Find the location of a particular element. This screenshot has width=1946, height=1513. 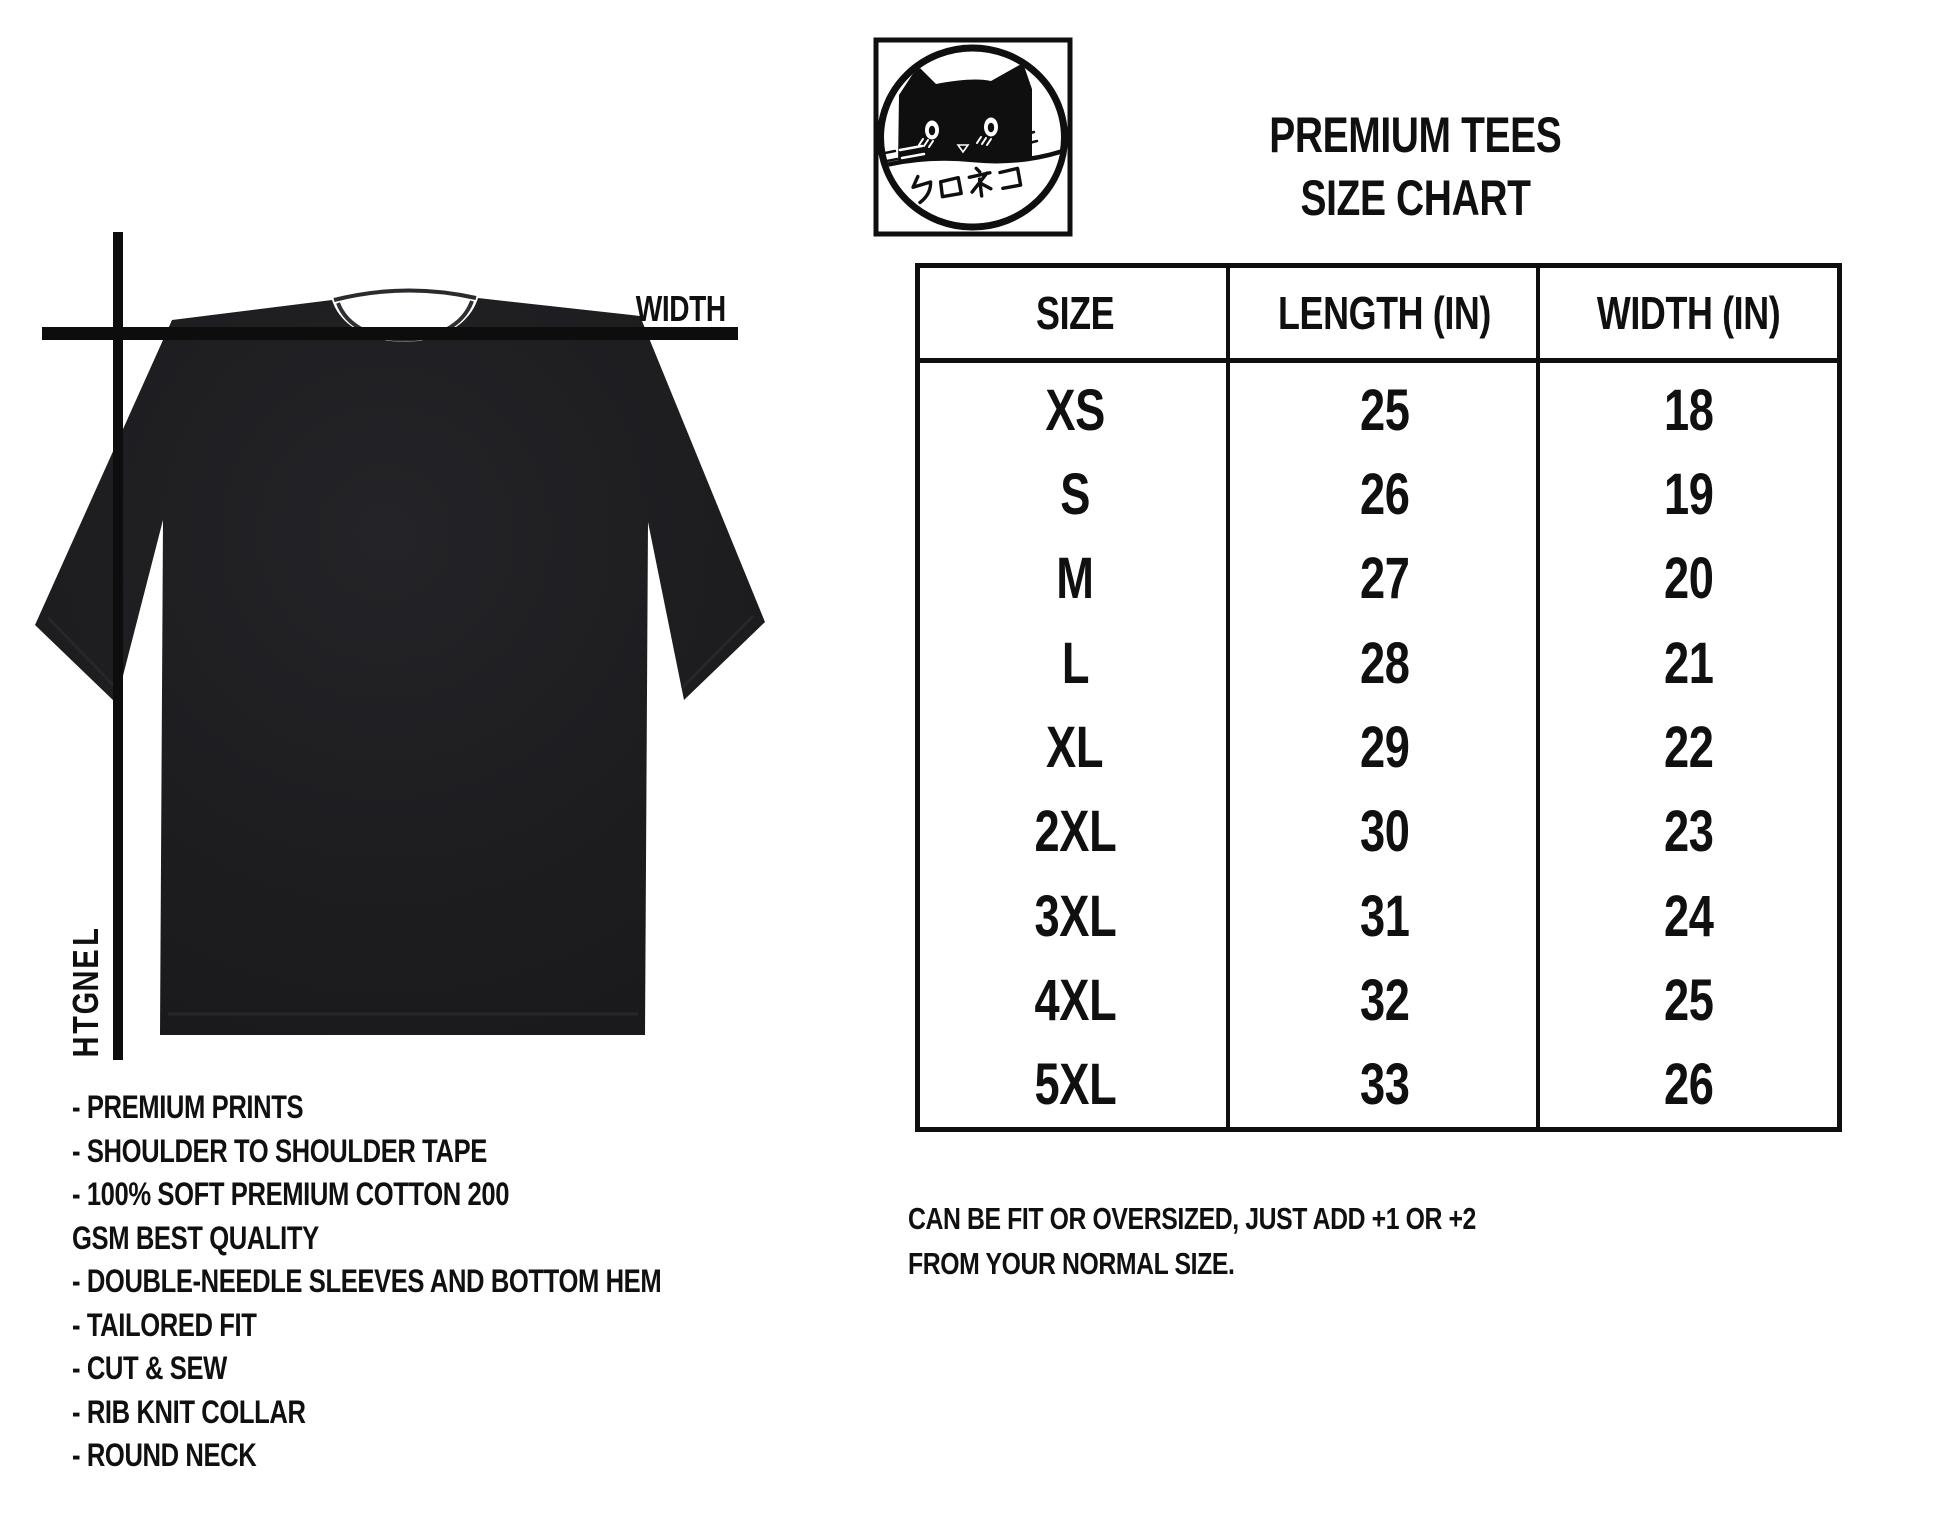

table-cell: 31 is located at coordinates (1385, 916).